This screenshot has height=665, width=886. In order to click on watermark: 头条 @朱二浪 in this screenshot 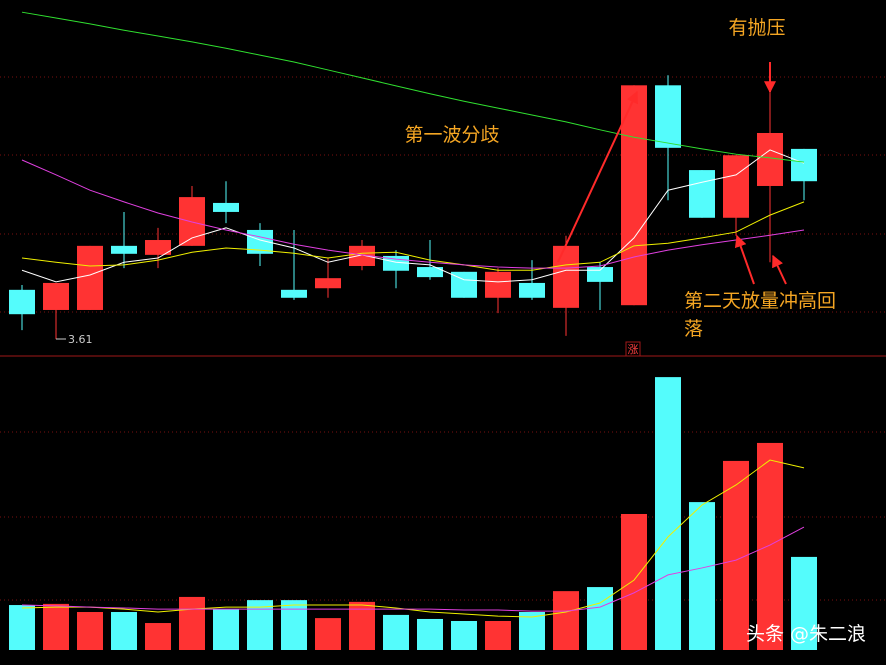, I will do `click(806, 634)`.